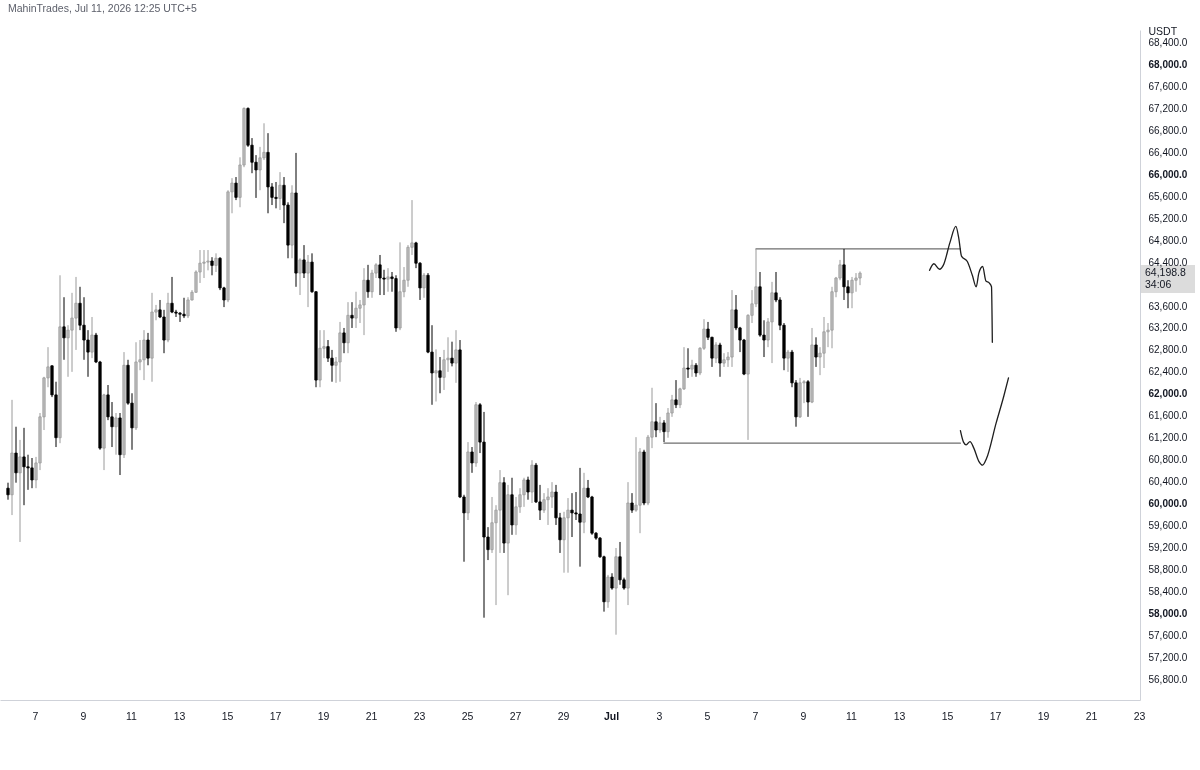  I want to click on y-tick-label: 58,400.0, so click(1168, 591).